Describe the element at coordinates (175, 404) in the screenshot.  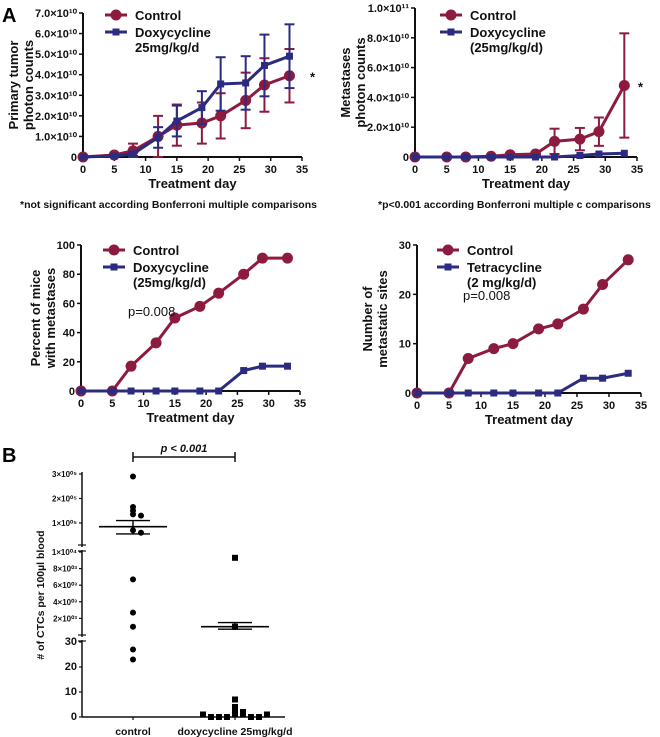
I see `x-tick-label: 15` at that location.